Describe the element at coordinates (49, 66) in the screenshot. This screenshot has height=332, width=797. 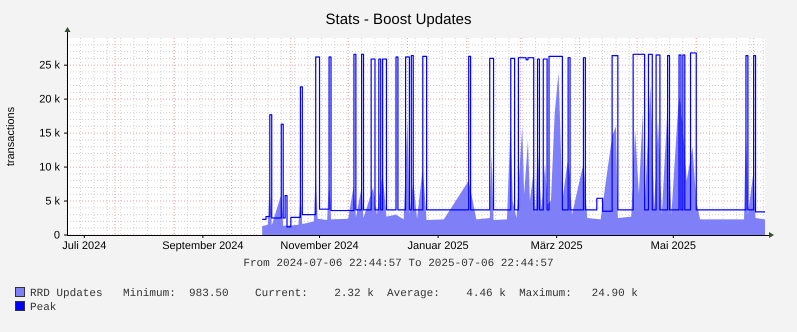
I see `y-tick-label: 25 k` at that location.